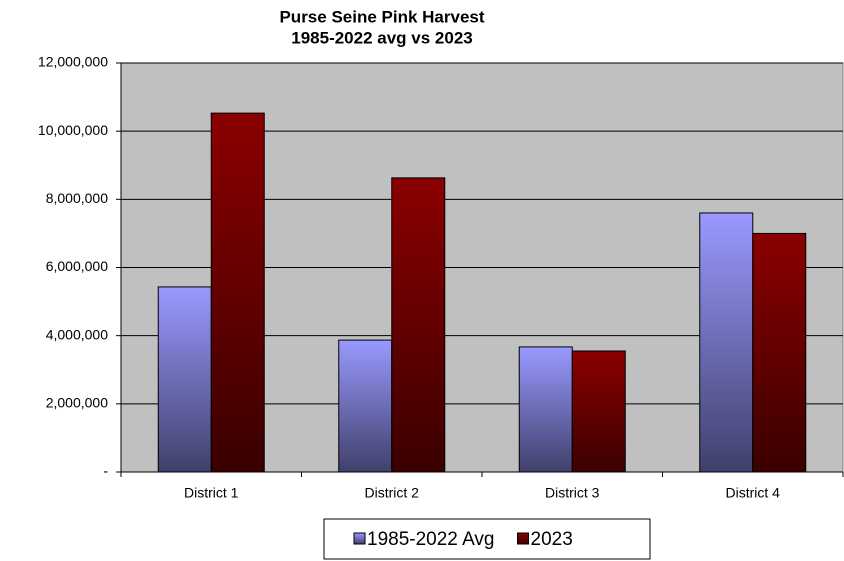  Describe the element at coordinates (77, 403) in the screenshot. I see `y-tick-label: 2,000,000` at that location.